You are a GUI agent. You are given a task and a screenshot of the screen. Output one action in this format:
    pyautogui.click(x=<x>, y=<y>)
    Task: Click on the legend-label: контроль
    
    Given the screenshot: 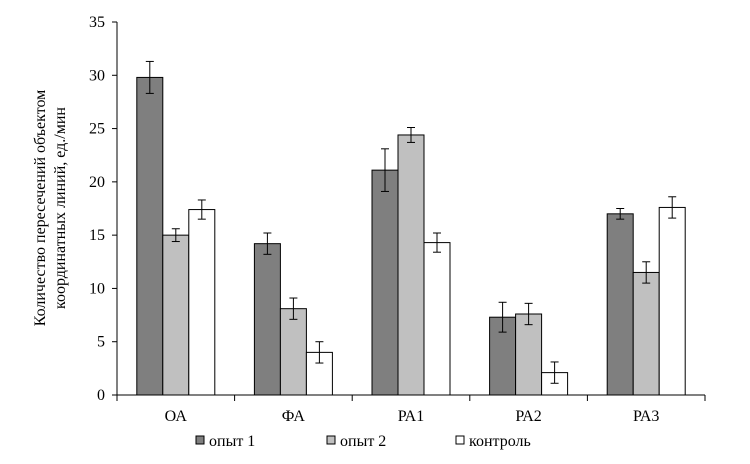 What is the action you would take?
    pyautogui.click(x=500, y=441)
    